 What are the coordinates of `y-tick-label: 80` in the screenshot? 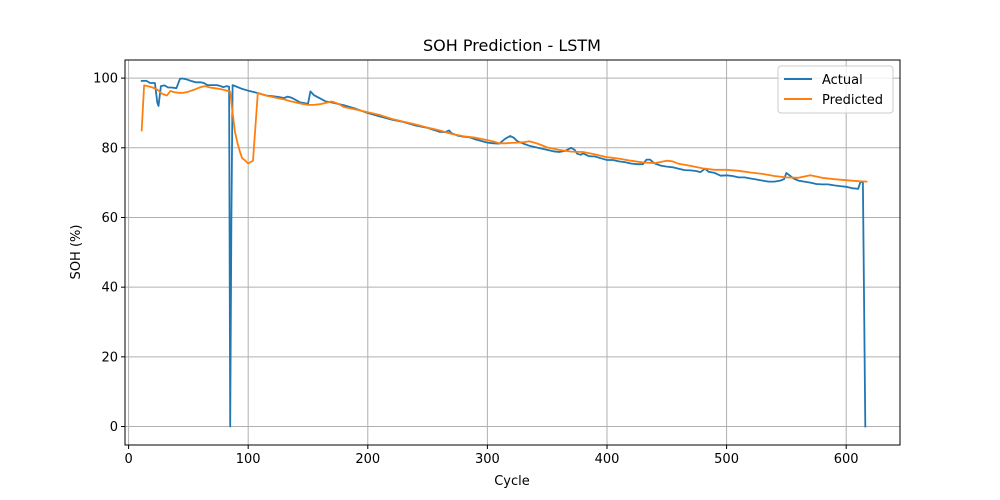 It's located at (109, 148).